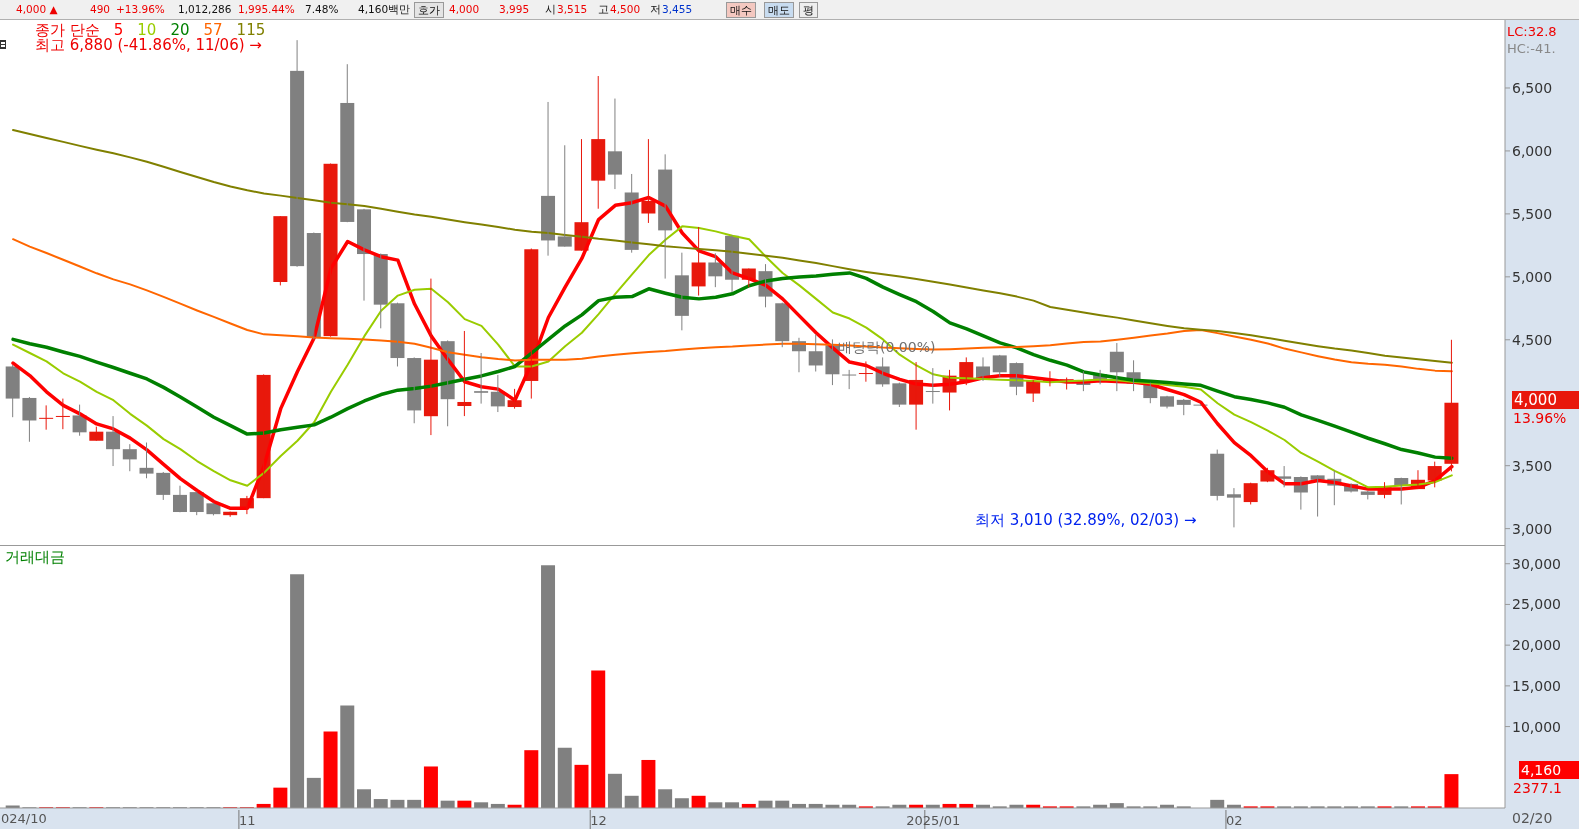 The image size is (1579, 829). I want to click on y-tick-label: 15,000, so click(1536, 685).